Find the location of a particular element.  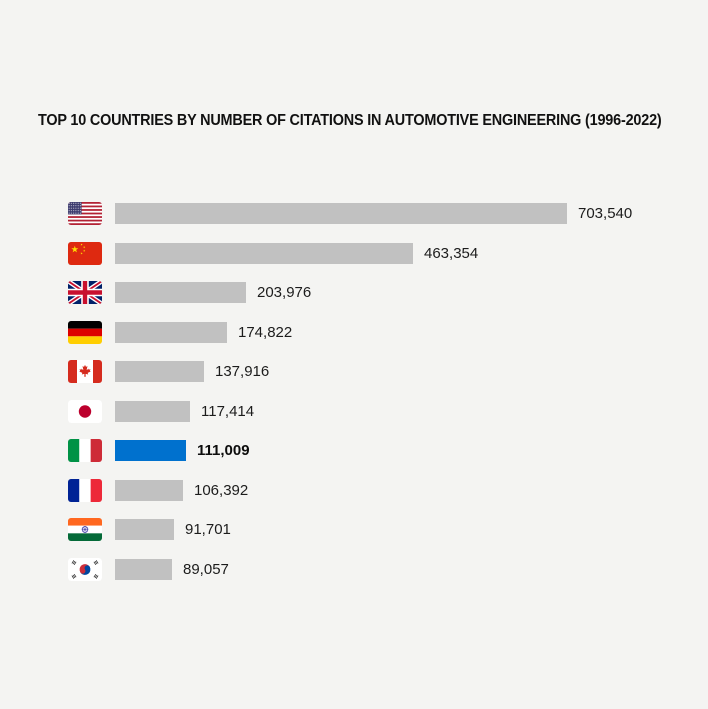

bar-row-china: 463,354 is located at coordinates (350, 253).